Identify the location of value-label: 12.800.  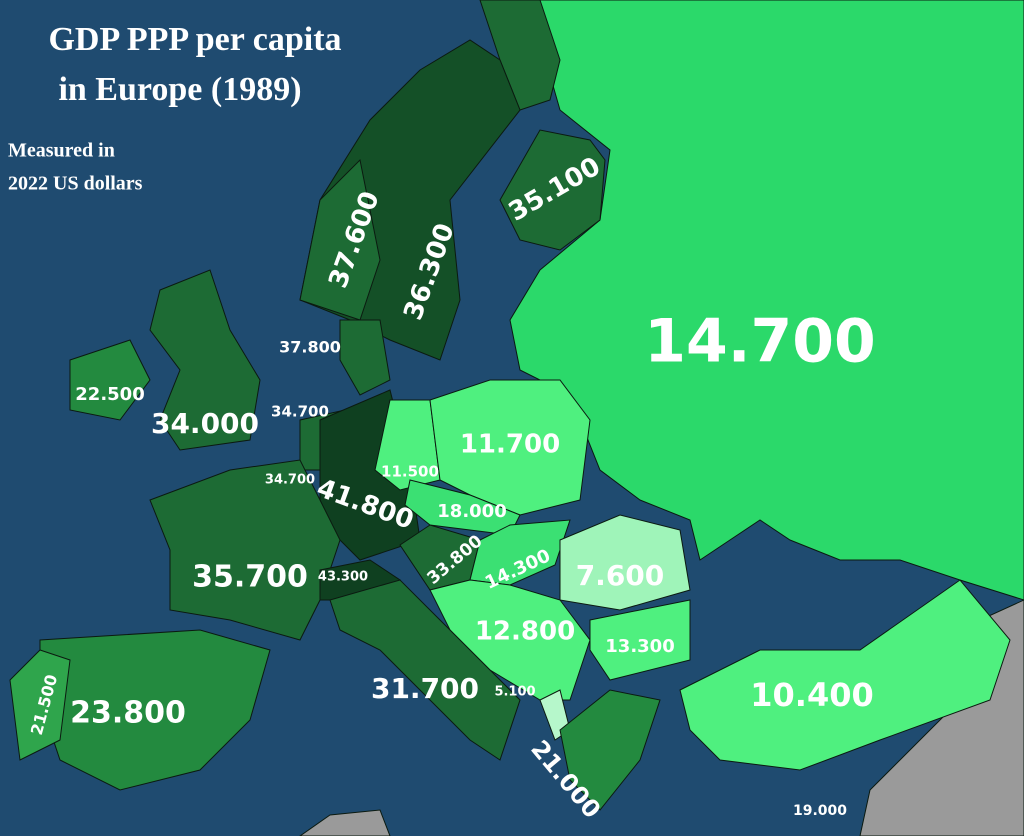
(525, 632).